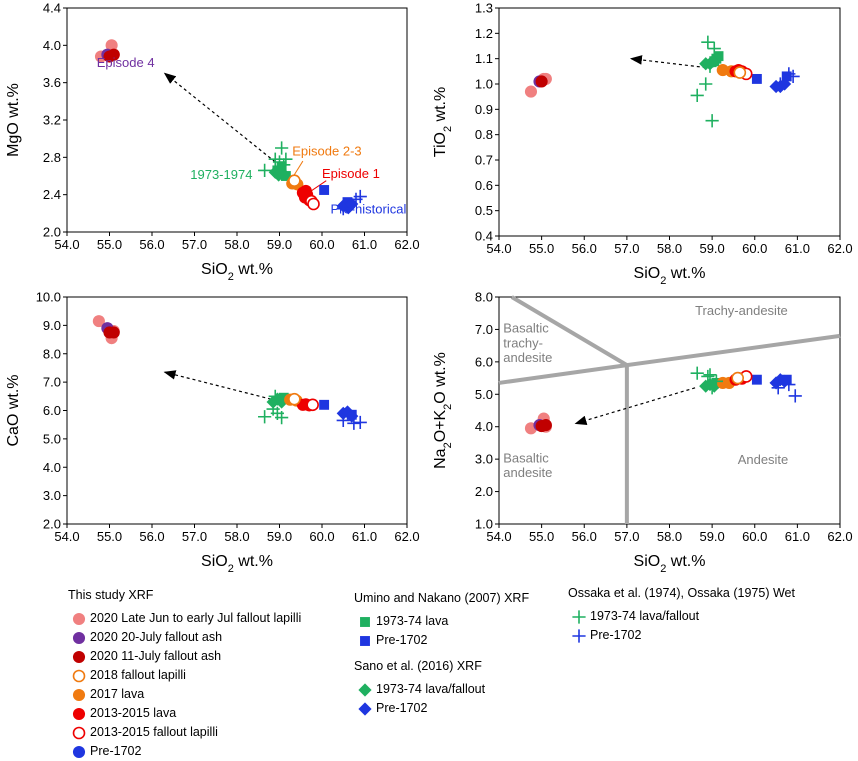 This screenshot has height=761, width=858. Describe the element at coordinates (402, 708) in the screenshot. I see `legend-label: Pre-1702` at that location.